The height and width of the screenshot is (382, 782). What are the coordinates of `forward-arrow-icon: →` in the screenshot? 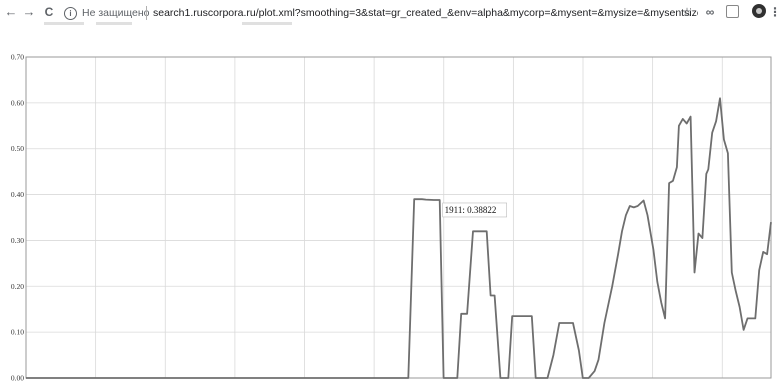 It's located at (29, 11).